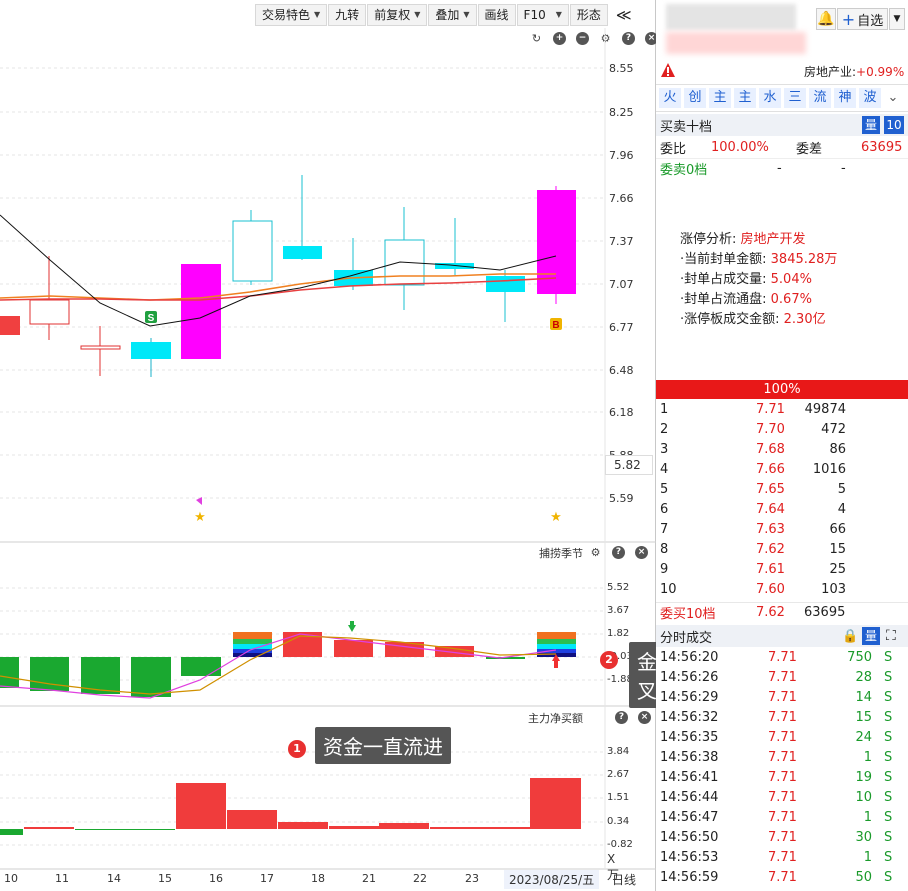 The image size is (908, 891). What do you see at coordinates (588, 15) in the screenshot?
I see `pattern-button: 形态` at bounding box center [588, 15].